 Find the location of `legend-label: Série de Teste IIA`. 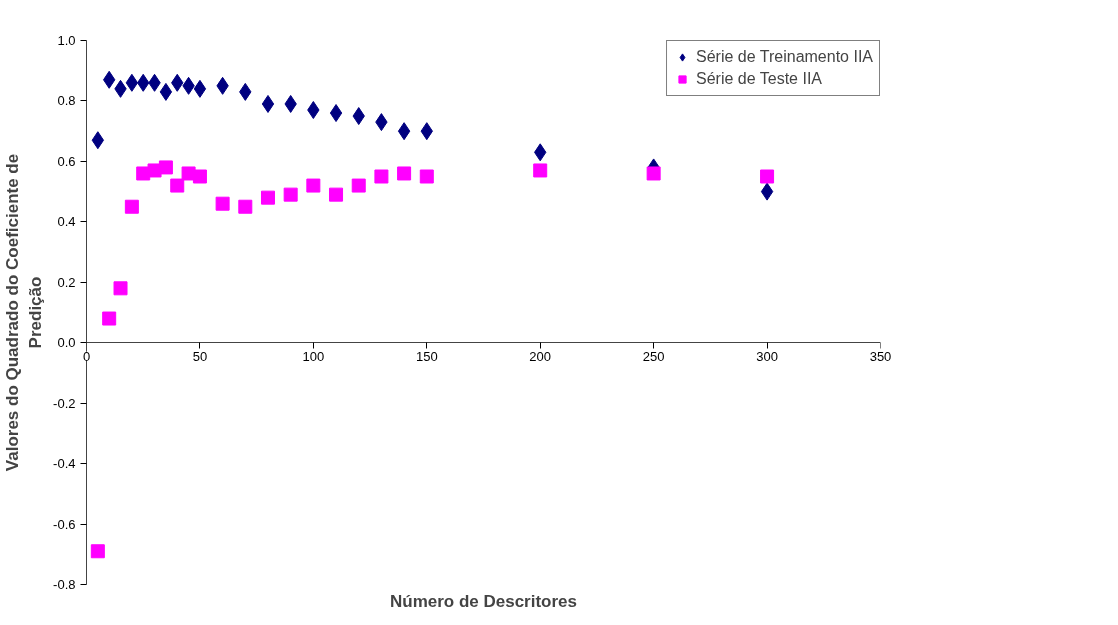

legend-label: Série de Teste IIA is located at coordinates (759, 79).